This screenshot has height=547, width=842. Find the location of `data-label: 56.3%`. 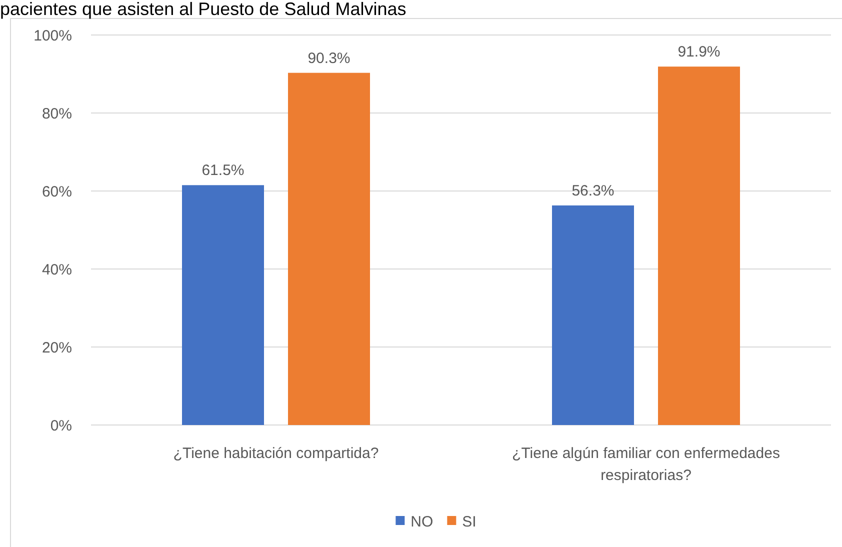

data-label: 56.3% is located at coordinates (593, 191).